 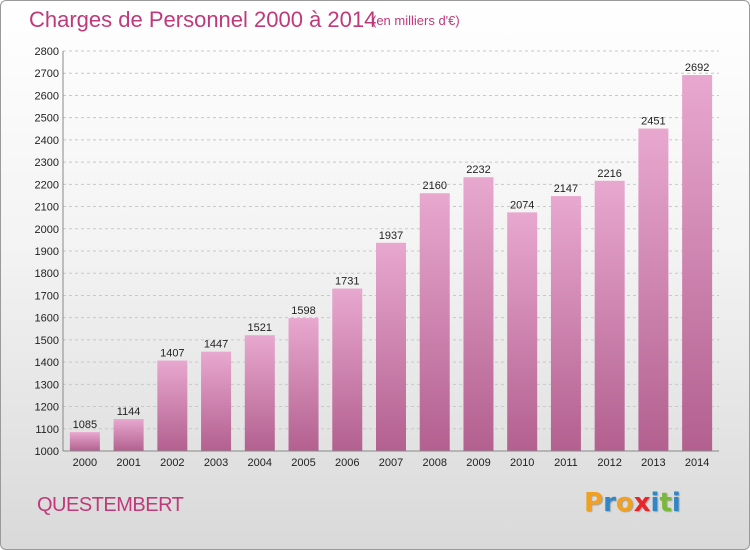 I want to click on y-tick-label: 2100, so click(x=47, y=208).